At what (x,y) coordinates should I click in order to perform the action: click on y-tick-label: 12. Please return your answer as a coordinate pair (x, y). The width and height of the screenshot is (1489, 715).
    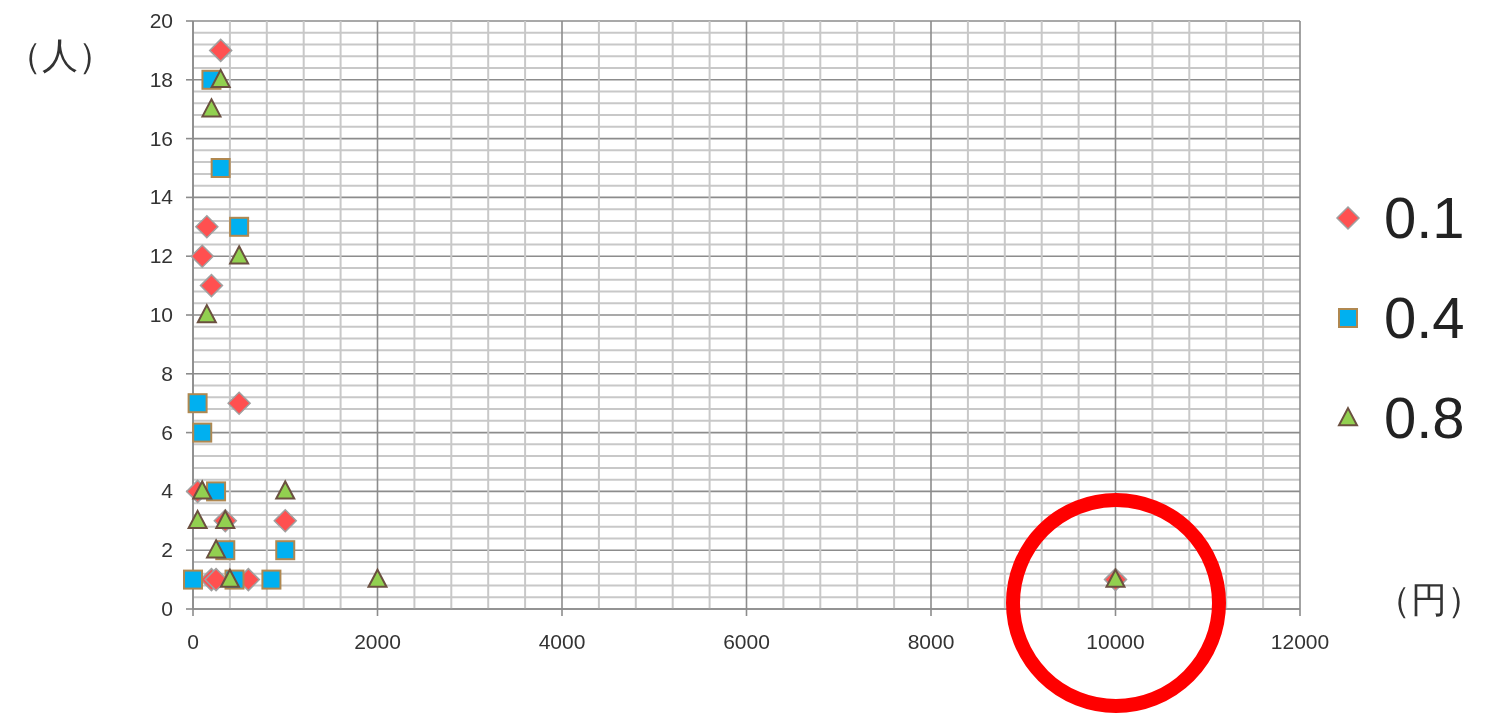
    Looking at the image, I should click on (161, 256).